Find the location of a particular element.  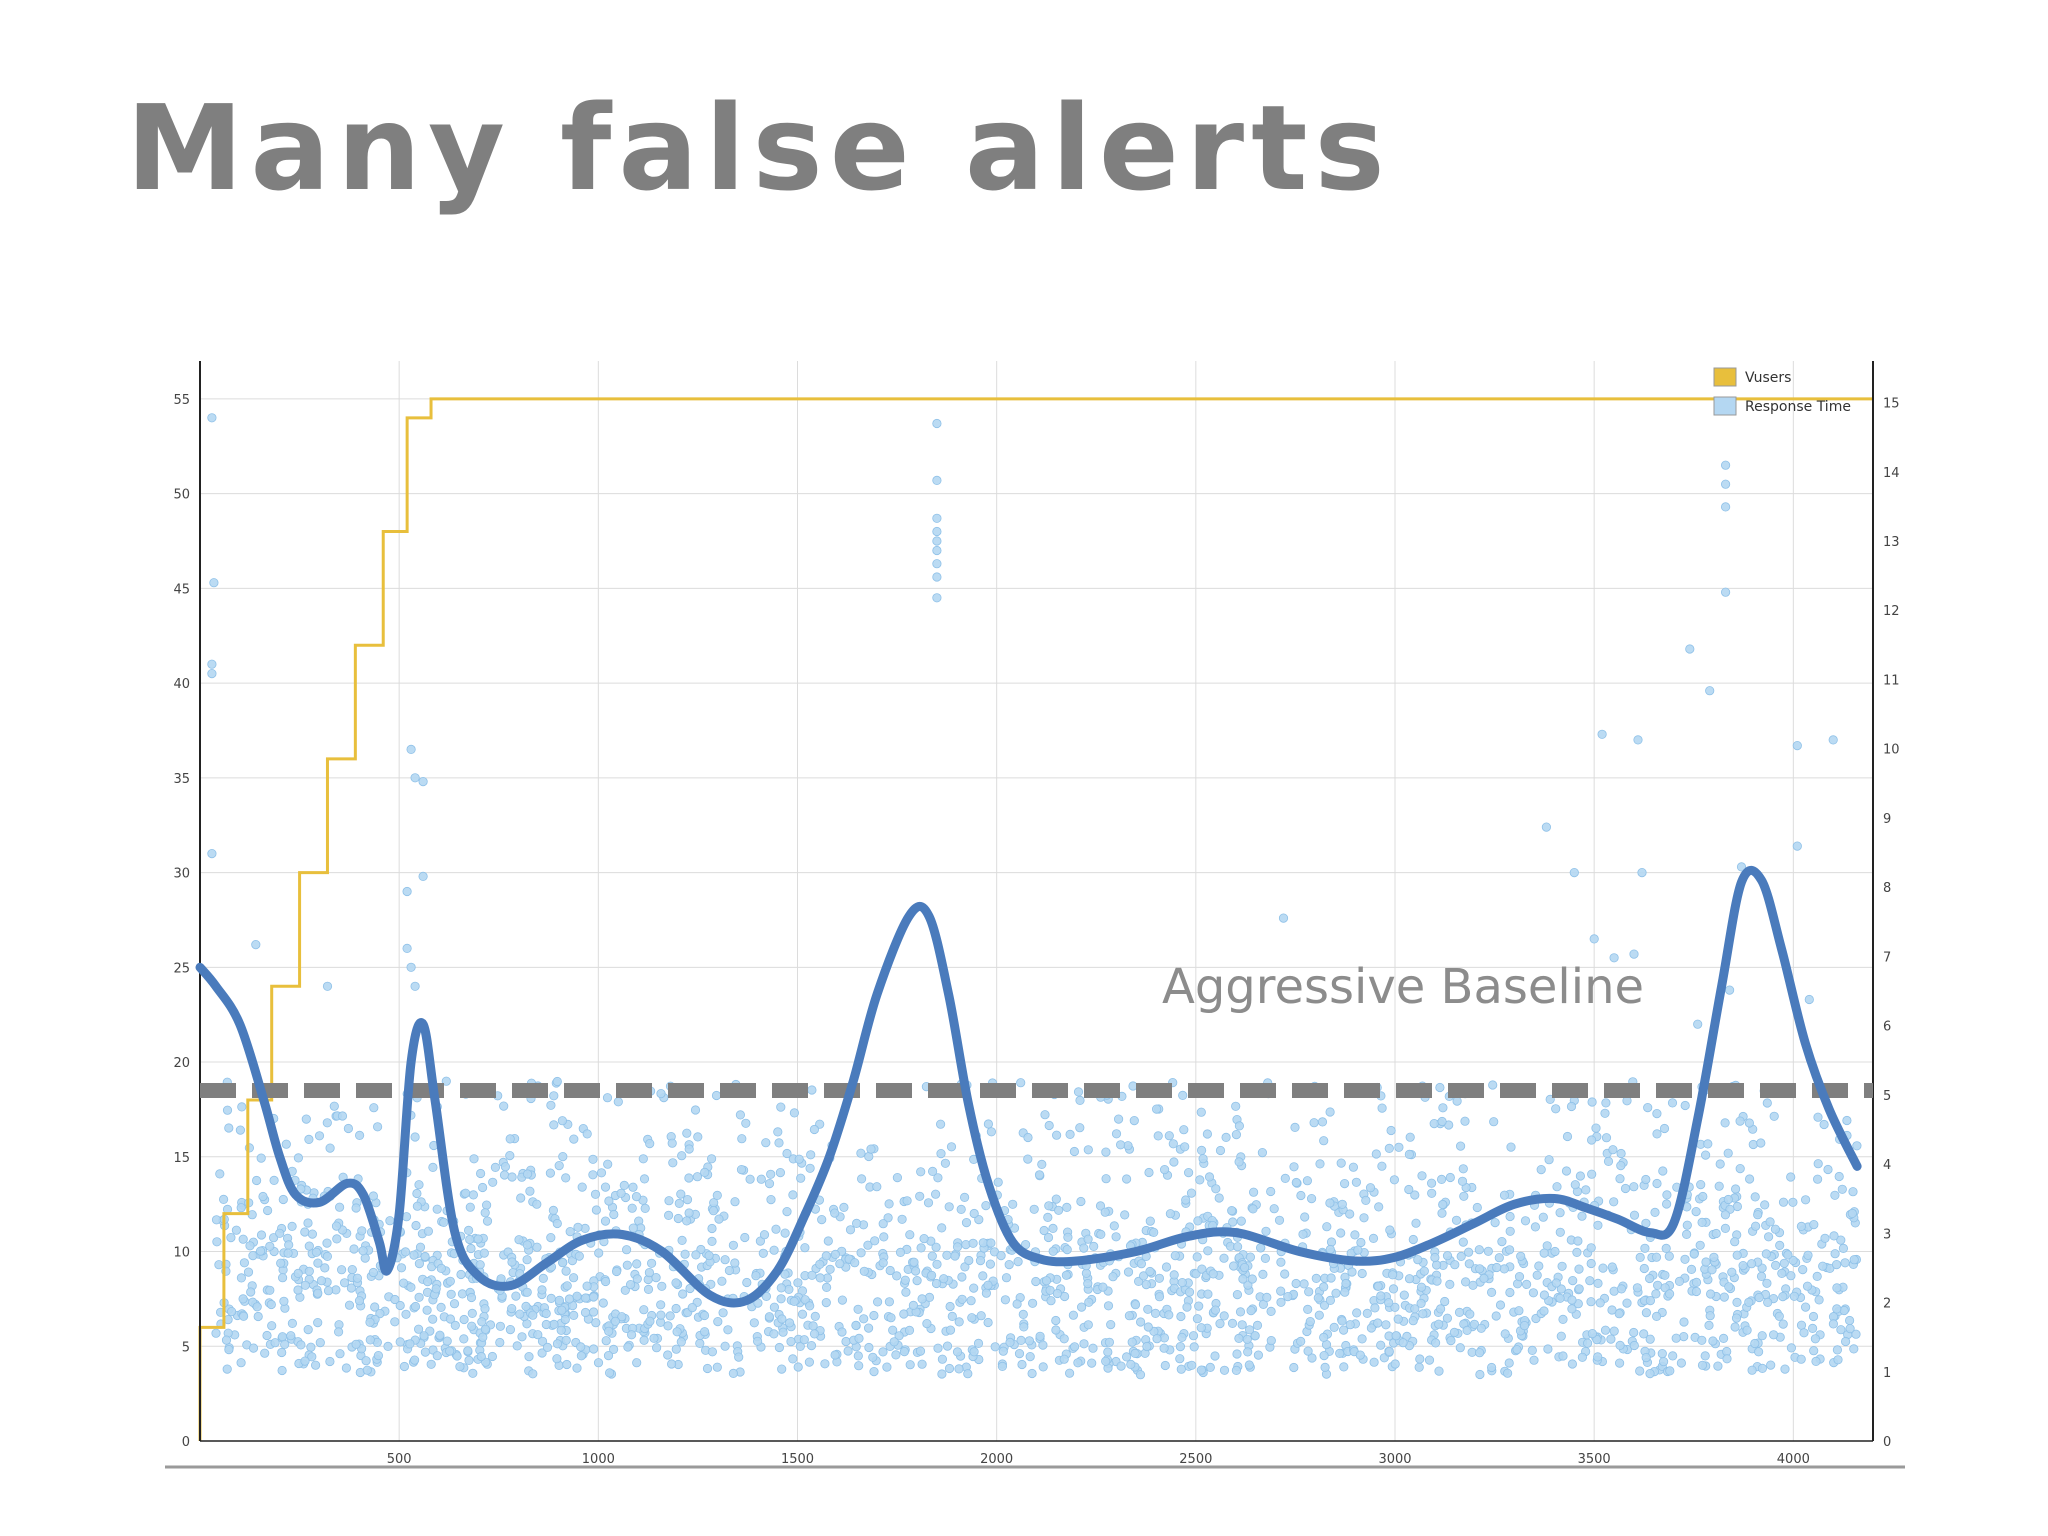

y-tick-label: 30 is located at coordinates (181, 874).